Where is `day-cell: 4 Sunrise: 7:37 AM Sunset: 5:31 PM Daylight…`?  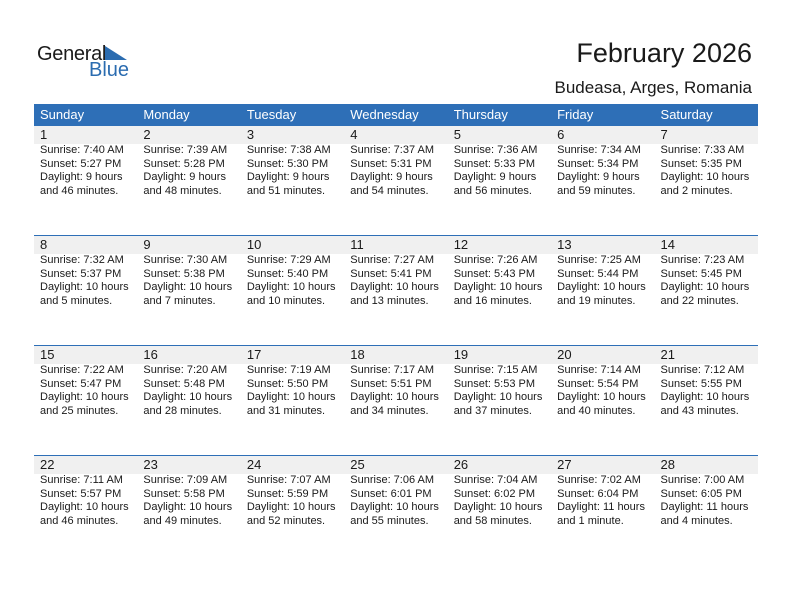 day-cell: 4 Sunrise: 7:37 AM Sunset: 5:31 PM Daylight… is located at coordinates (395, 162).